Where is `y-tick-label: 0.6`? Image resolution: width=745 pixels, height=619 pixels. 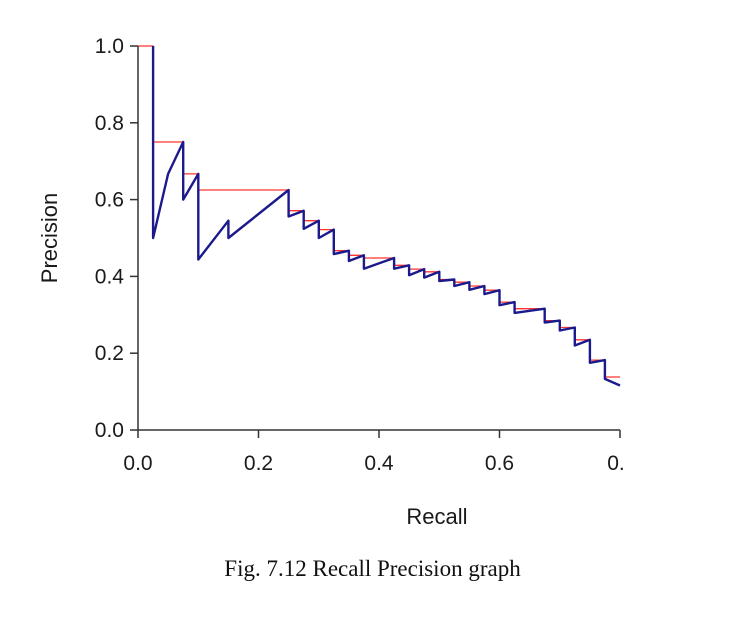 y-tick-label: 0.6 is located at coordinates (109, 200).